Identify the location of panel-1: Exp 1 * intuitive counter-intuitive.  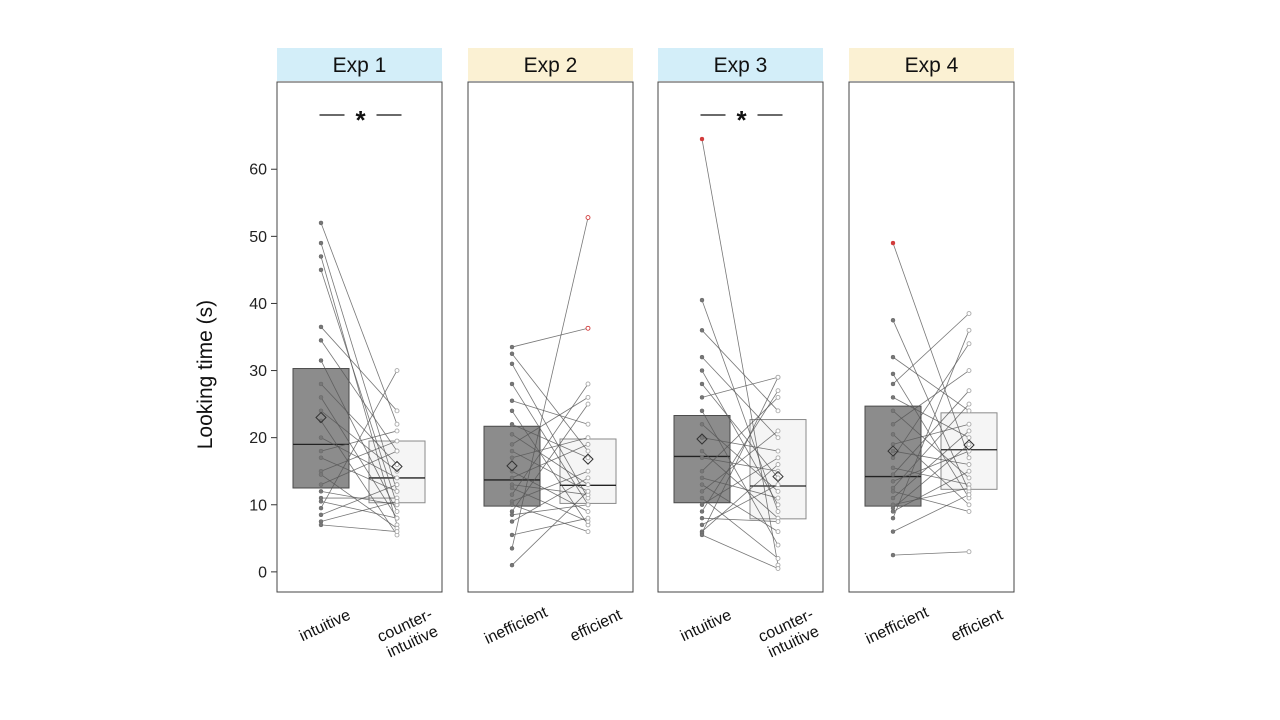
(359, 354).